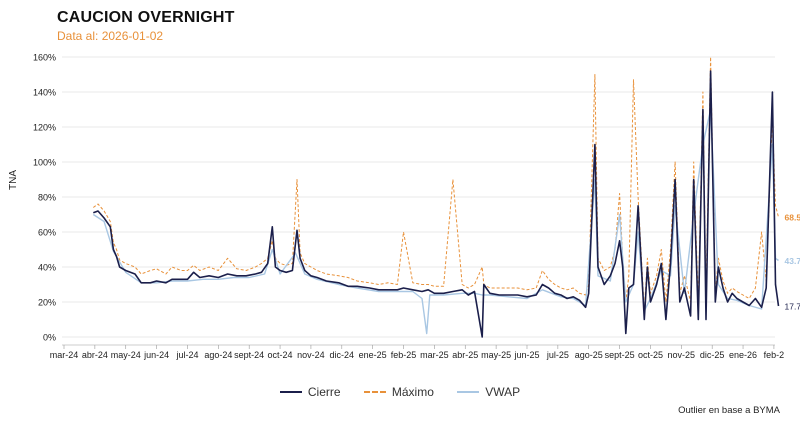  Describe the element at coordinates (729, 410) in the screenshot. I see `source-note: Outlier en base a BYMA` at that location.